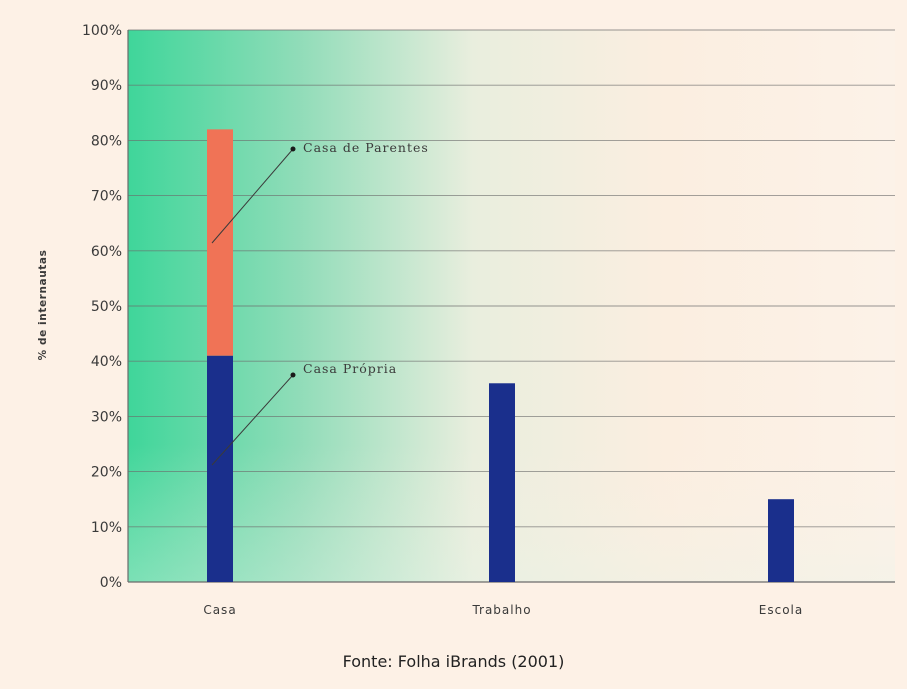 Image resolution: width=907 pixels, height=689 pixels. What do you see at coordinates (106, 362) in the screenshot?
I see `y-tick-label: 40%` at bounding box center [106, 362].